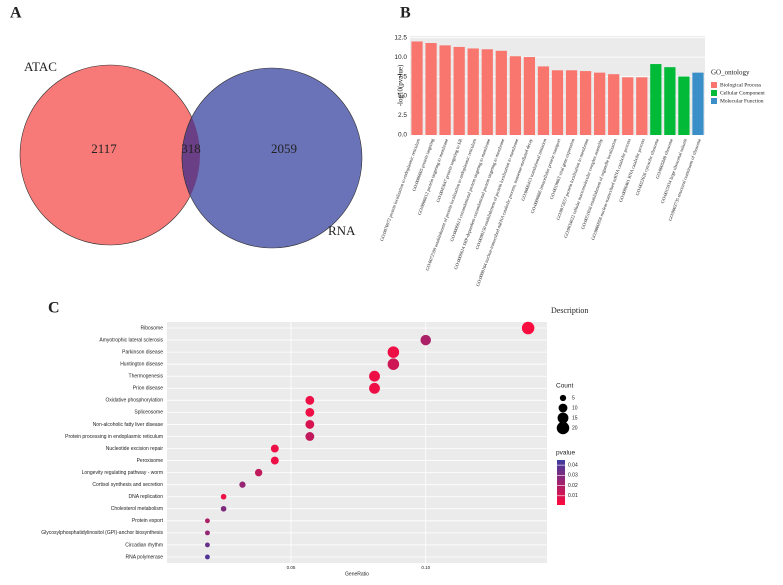 The width and height of the screenshot is (783, 585). I want to click on size-key-label: 15, so click(575, 418).